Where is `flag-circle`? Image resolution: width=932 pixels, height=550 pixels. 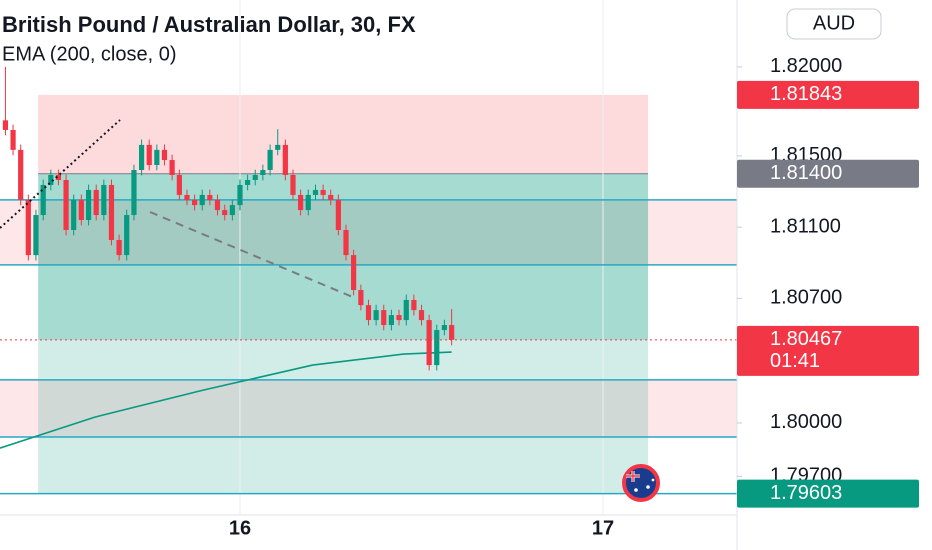 flag-circle is located at coordinates (641, 483).